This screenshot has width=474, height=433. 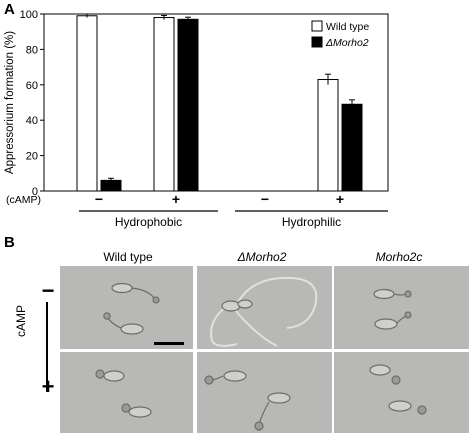 What do you see at coordinates (148, 222) in the screenshot?
I see `group-label-0: Hydrophobic` at bounding box center [148, 222].